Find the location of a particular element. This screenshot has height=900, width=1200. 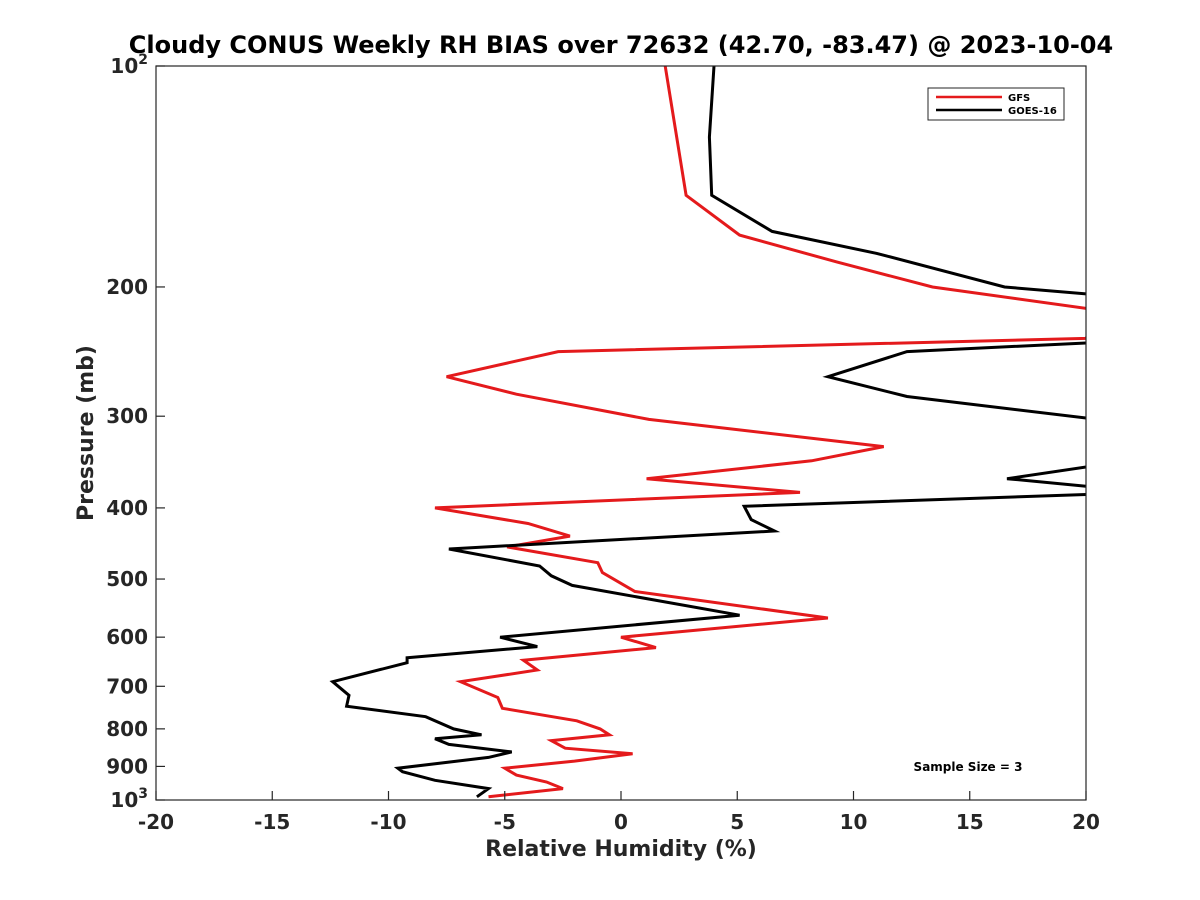

y-tick-label: 400 is located at coordinates (127, 508).